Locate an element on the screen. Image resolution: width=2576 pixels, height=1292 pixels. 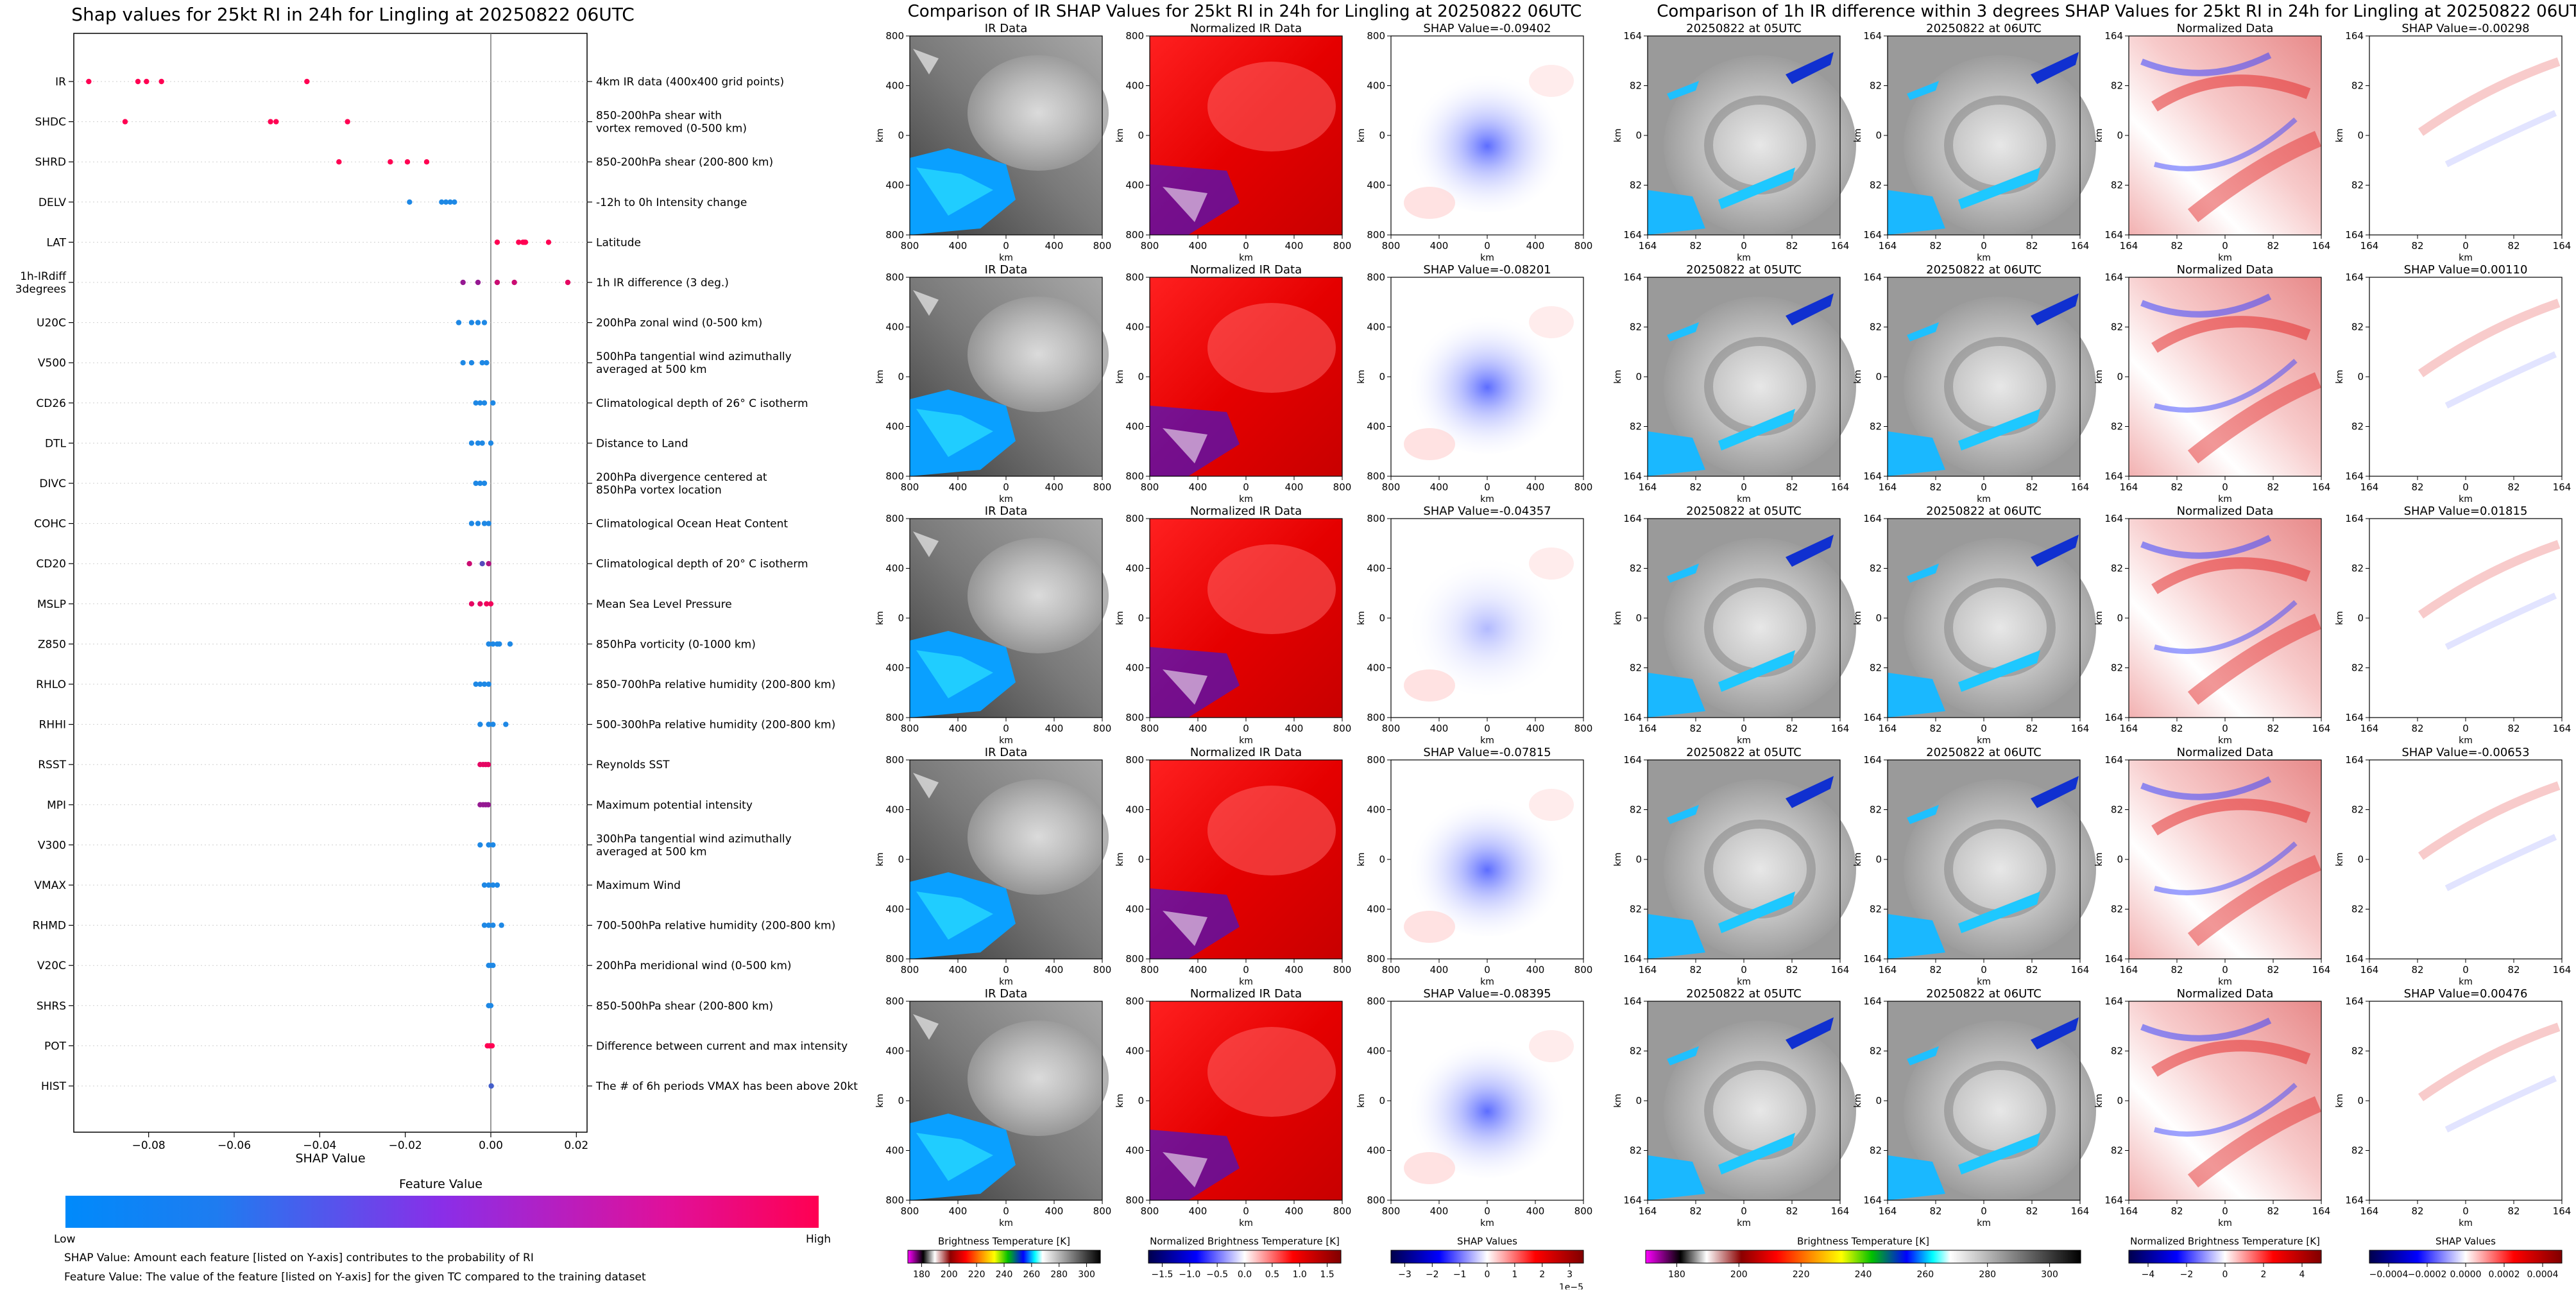
shap-point-dtl is located at coordinates (482, 443).